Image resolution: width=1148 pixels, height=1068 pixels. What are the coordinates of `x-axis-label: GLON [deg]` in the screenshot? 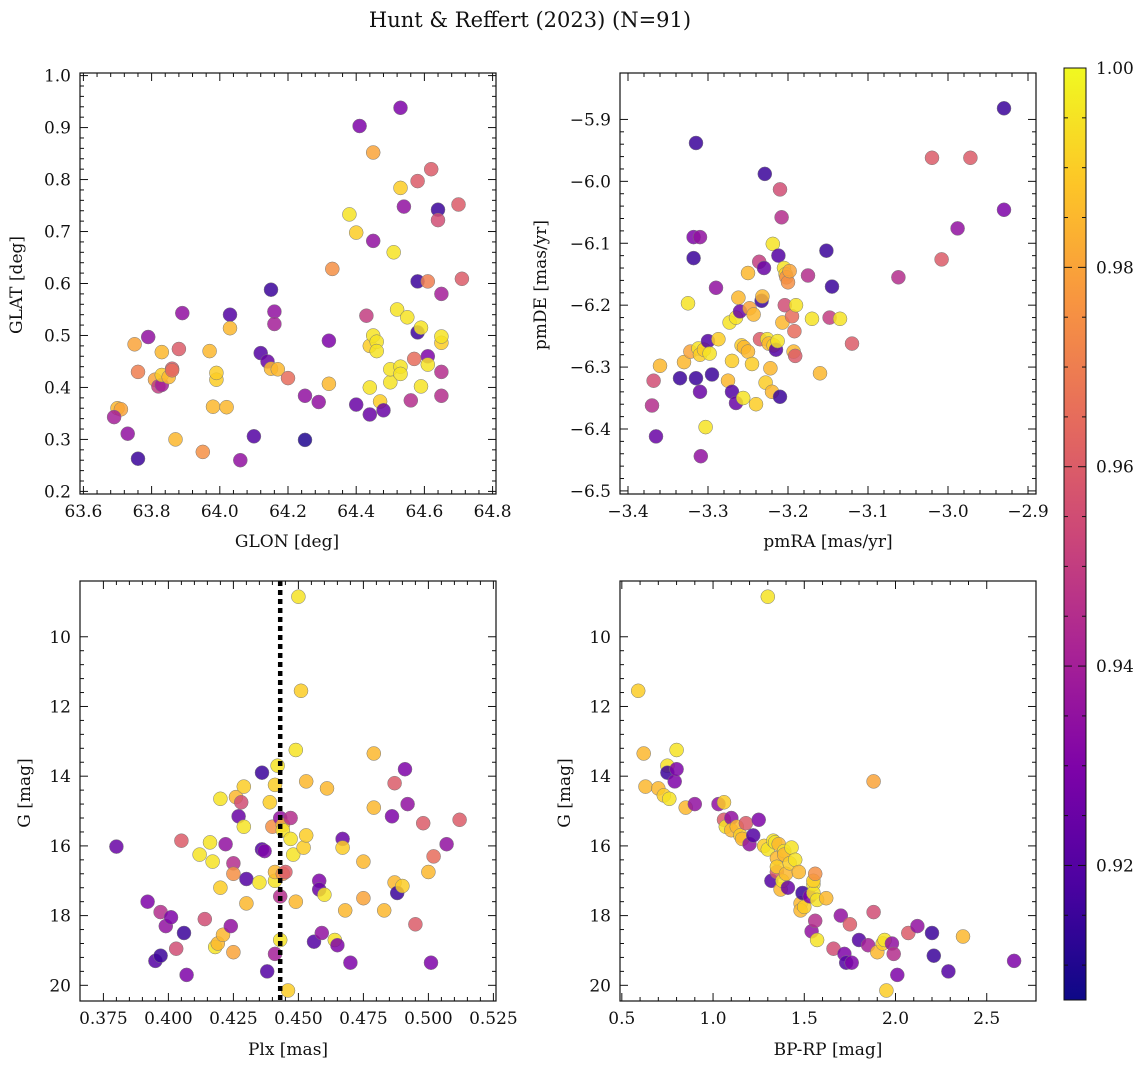 It's located at (287, 542).